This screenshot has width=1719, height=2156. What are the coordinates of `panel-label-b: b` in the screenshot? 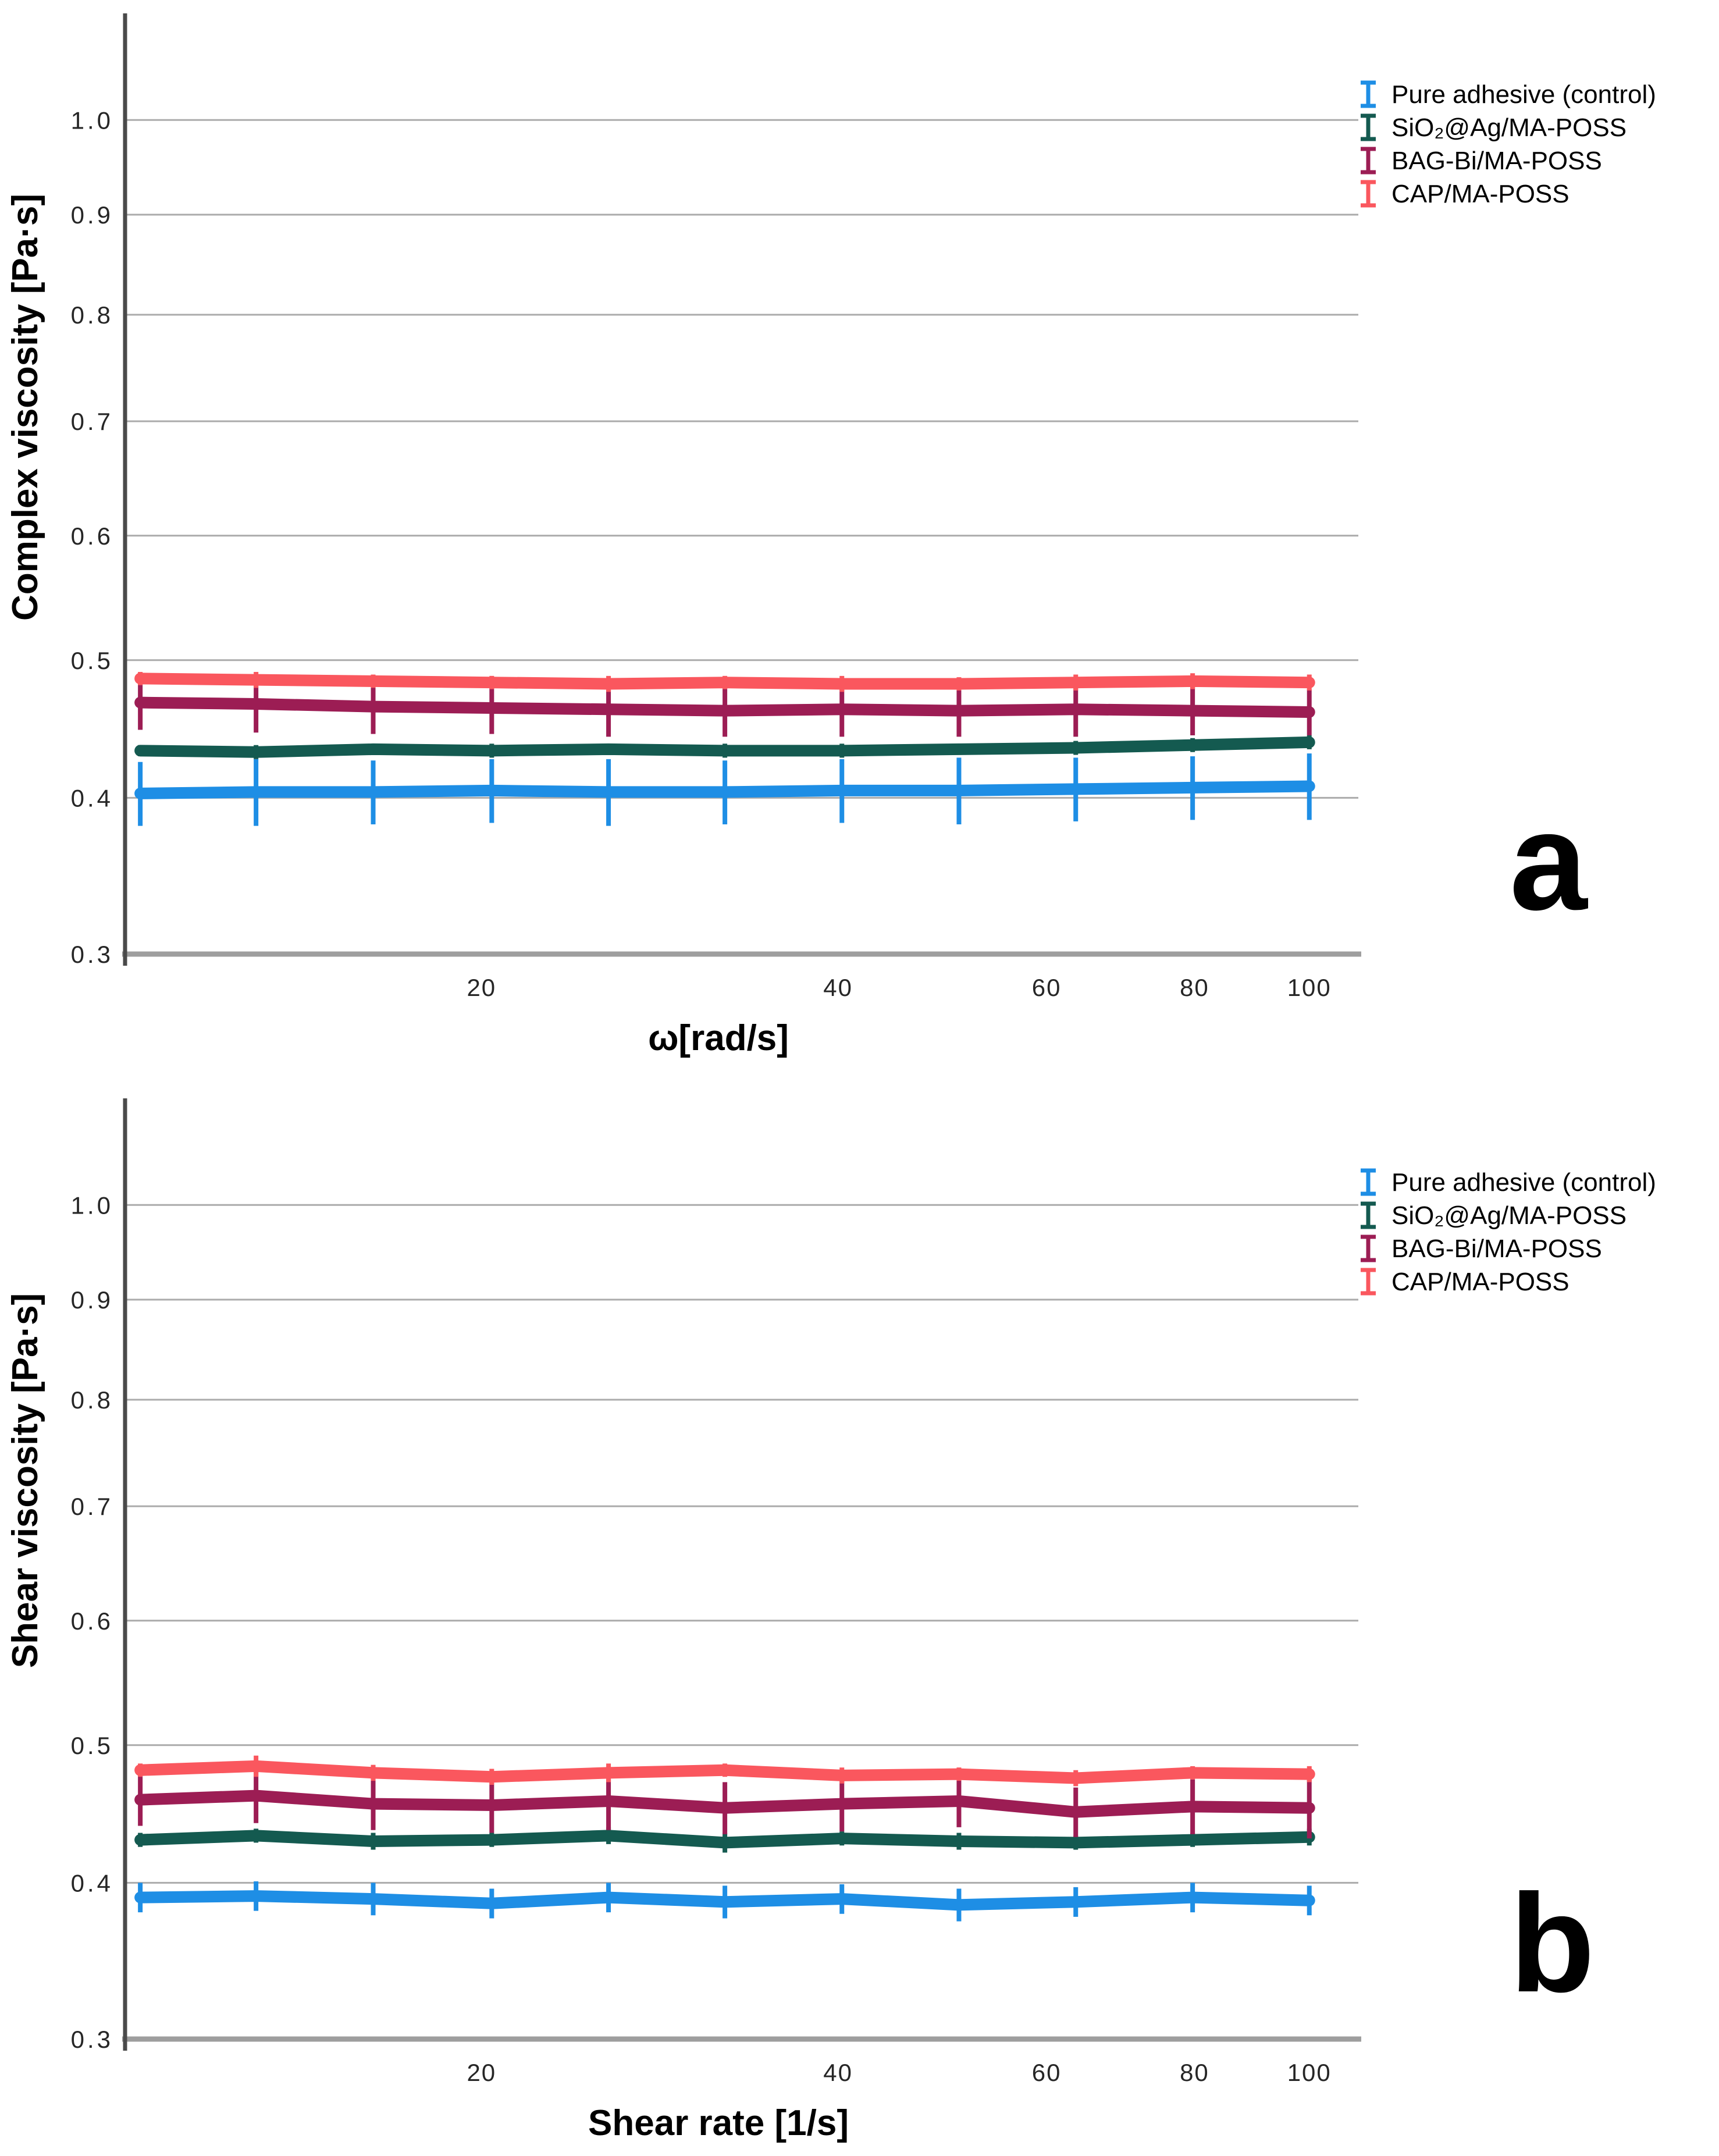 It's located at (1552, 1943).